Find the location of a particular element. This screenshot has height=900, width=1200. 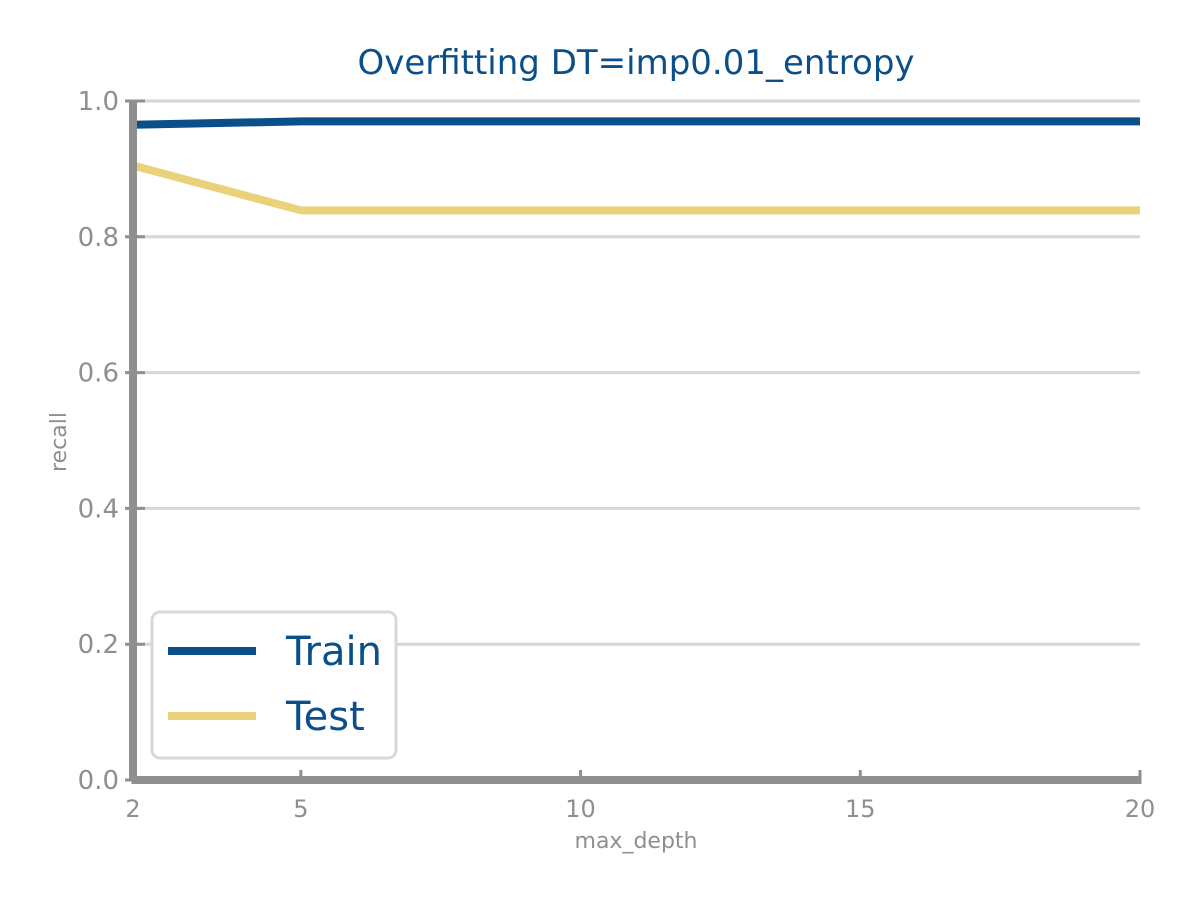

x-tick-label: 10 is located at coordinates (580, 809).